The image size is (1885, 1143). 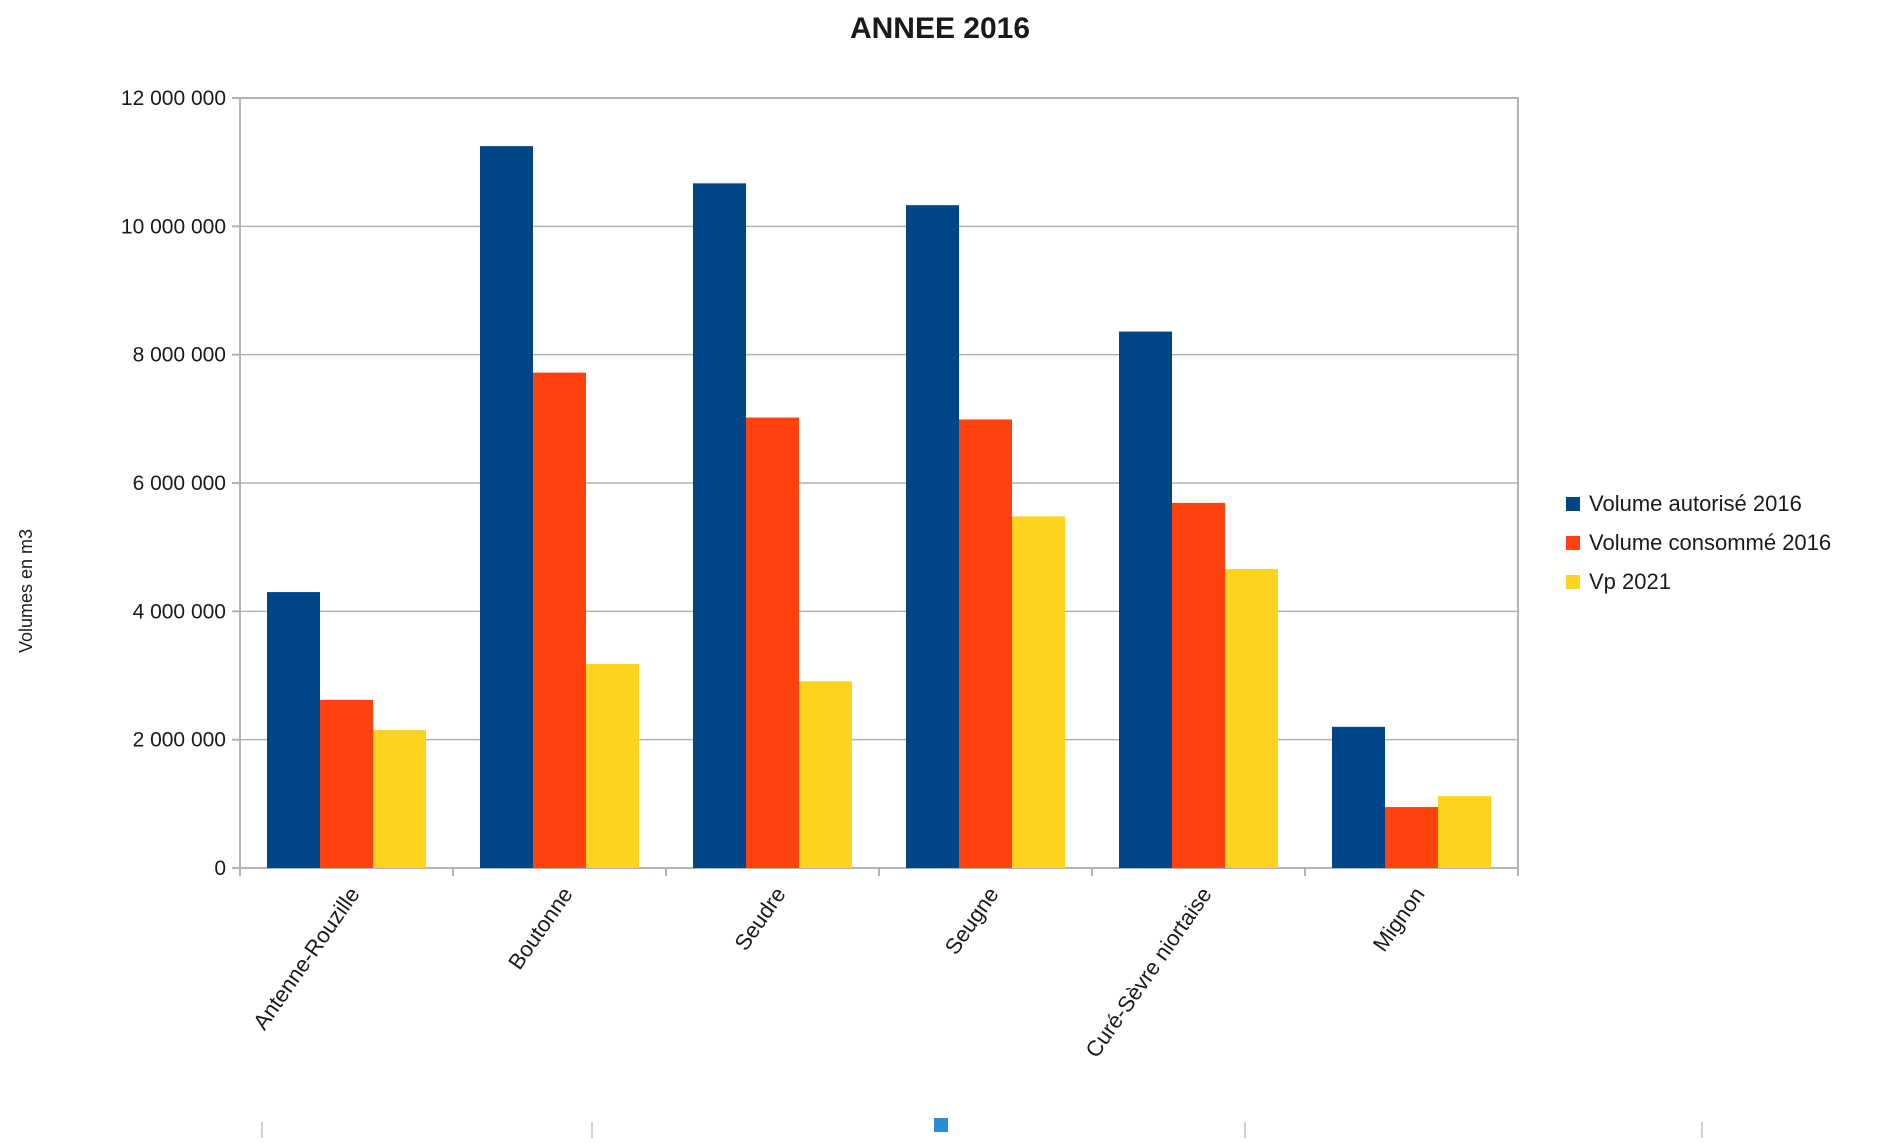 What do you see at coordinates (173, 226) in the screenshot?
I see `y-tick-label: 10 000 000` at bounding box center [173, 226].